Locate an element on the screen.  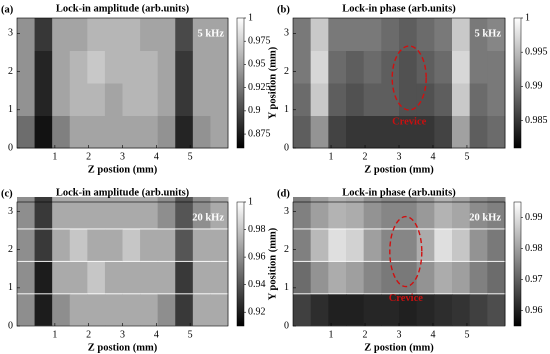
x-tick-label: 2 is located at coordinates (88, 156).